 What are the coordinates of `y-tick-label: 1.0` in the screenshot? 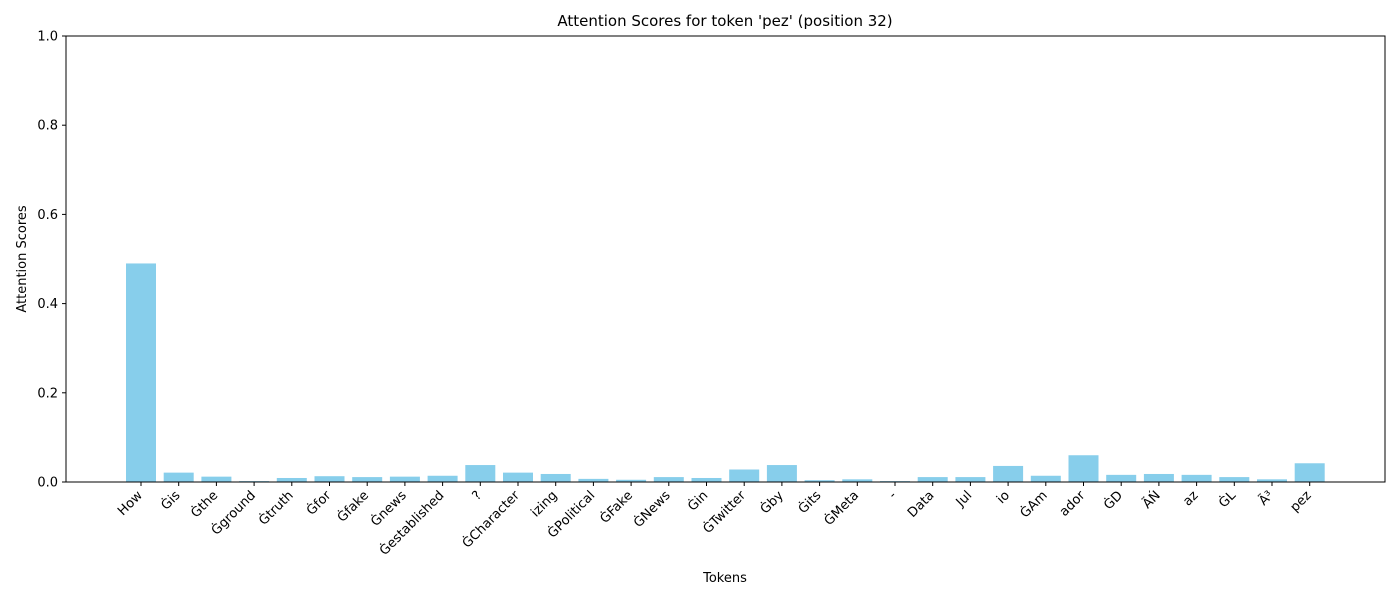 It's located at (47, 37).